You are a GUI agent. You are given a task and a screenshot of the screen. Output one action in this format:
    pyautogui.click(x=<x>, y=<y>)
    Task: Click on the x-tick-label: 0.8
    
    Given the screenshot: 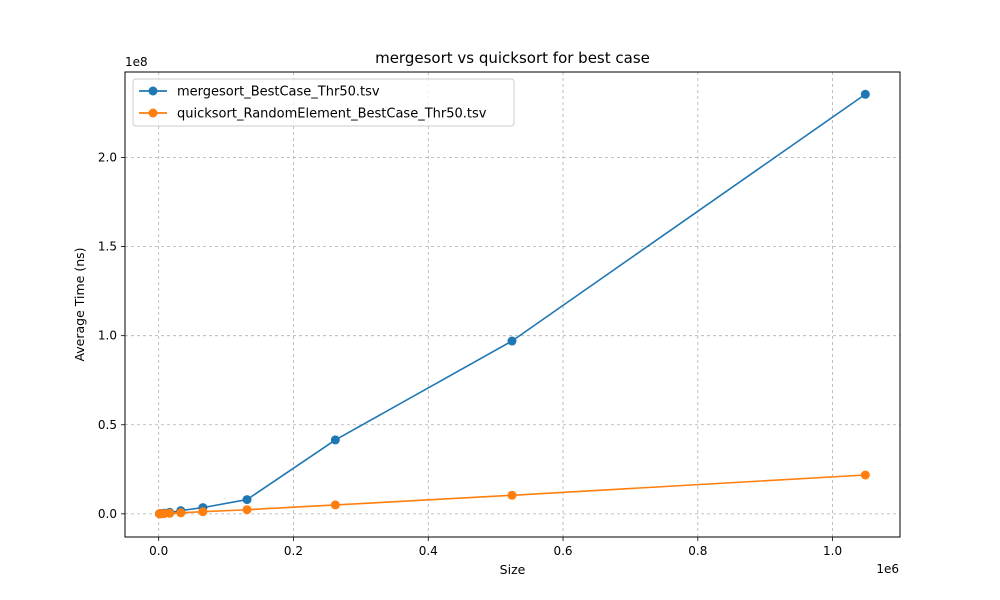 What is the action you would take?
    pyautogui.click(x=697, y=551)
    